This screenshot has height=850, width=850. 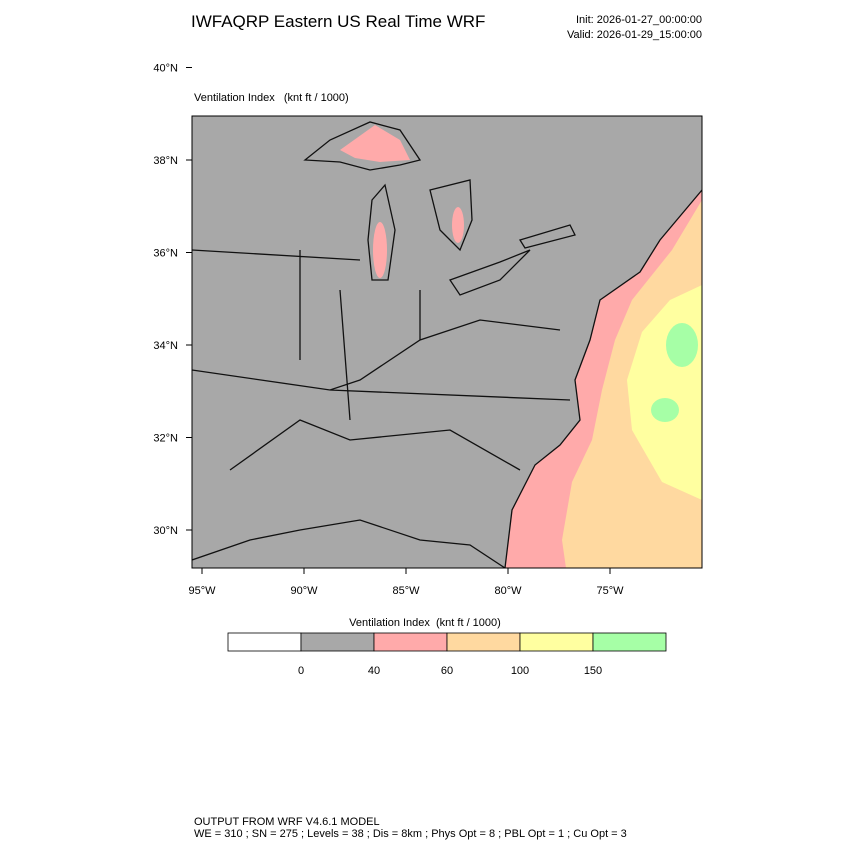 I want to click on colorbar-label: 0, so click(x=301, y=671).